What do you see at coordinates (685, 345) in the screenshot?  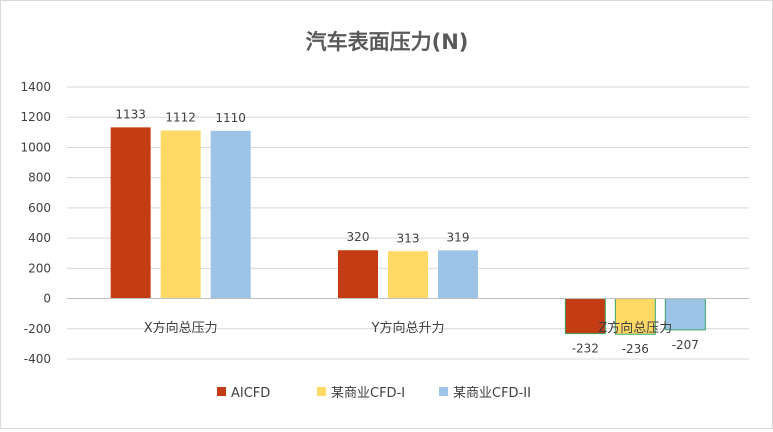 I see `data-label: -207` at bounding box center [685, 345].